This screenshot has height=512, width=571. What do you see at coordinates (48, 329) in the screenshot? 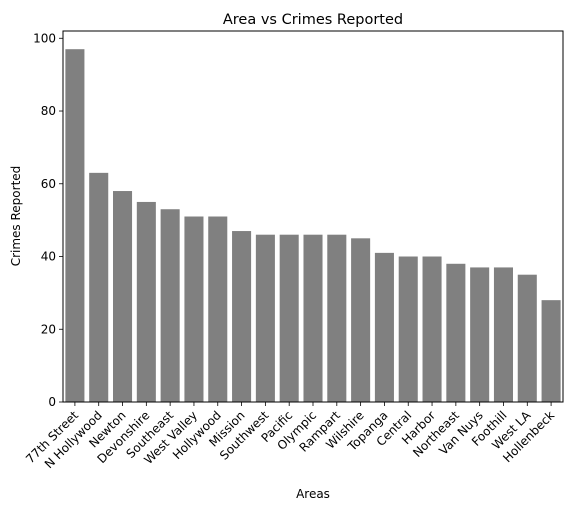
I see `y-tick-label: 20` at bounding box center [48, 329].